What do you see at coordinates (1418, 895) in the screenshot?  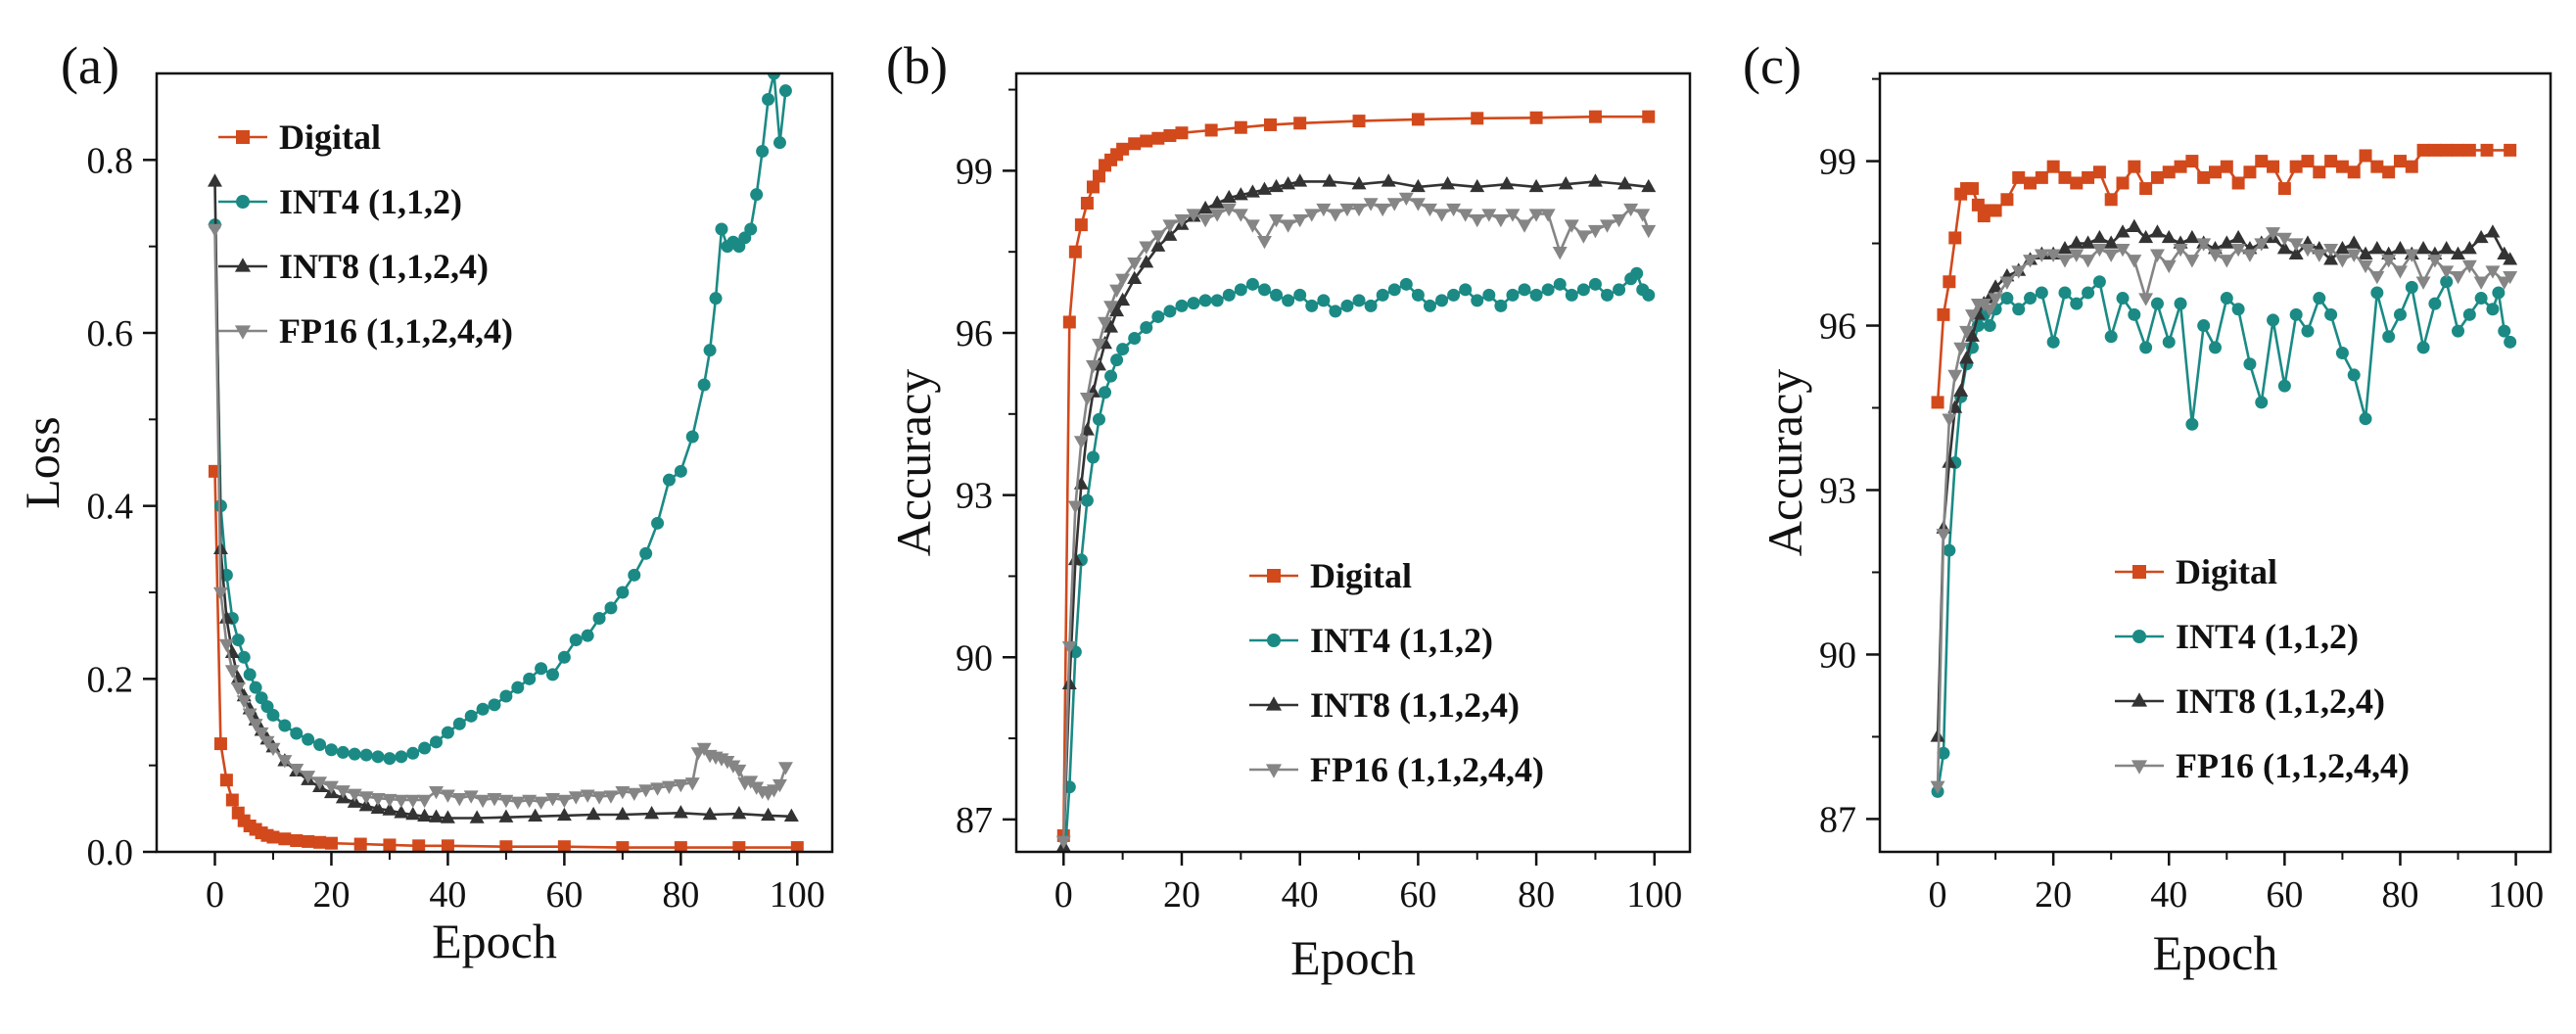 I see `chart-1-x-tick-label-3: 60` at bounding box center [1418, 895].